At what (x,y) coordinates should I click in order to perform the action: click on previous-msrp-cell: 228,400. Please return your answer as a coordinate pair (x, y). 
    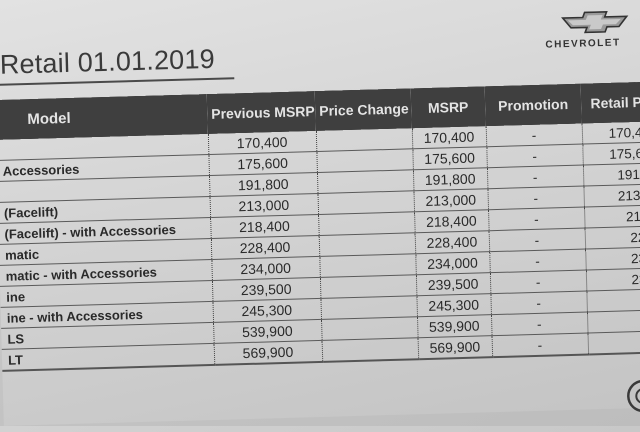
    Looking at the image, I should click on (265, 247).